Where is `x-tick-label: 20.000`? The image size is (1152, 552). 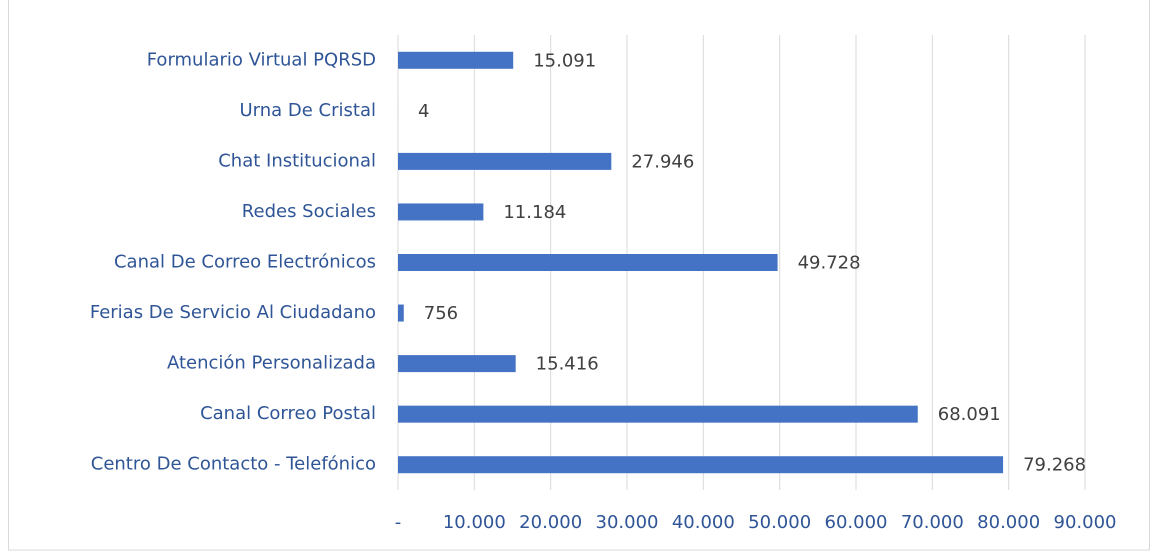
x-tick-label: 20.000 is located at coordinates (550, 522).